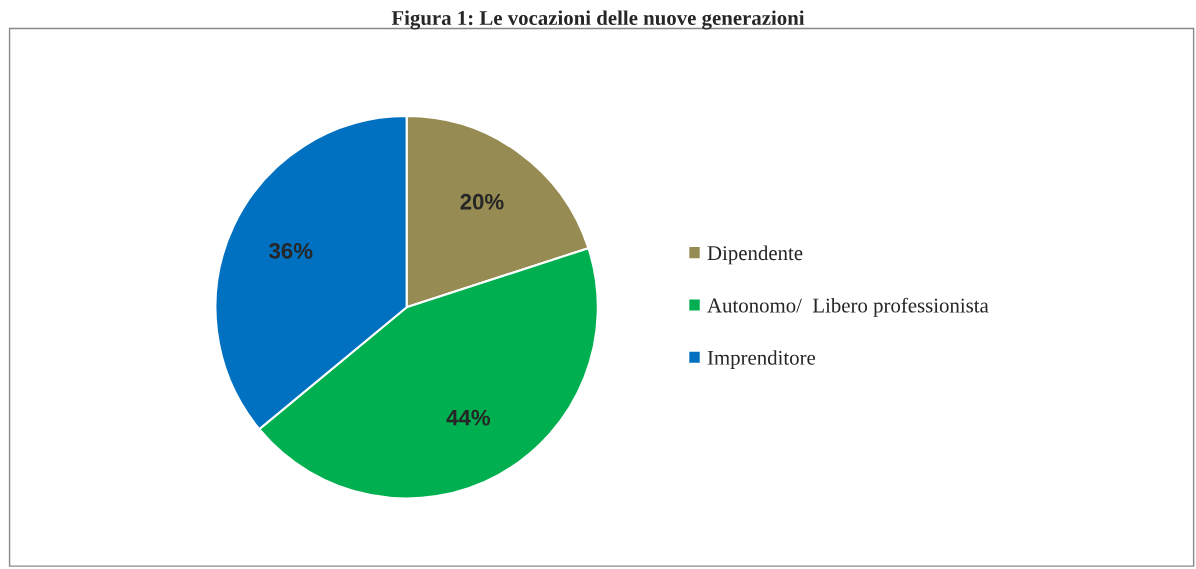 The image size is (1196, 569). Describe the element at coordinates (848, 307) in the screenshot. I see `legend-label: Autonomo/ Libero professionista` at that location.